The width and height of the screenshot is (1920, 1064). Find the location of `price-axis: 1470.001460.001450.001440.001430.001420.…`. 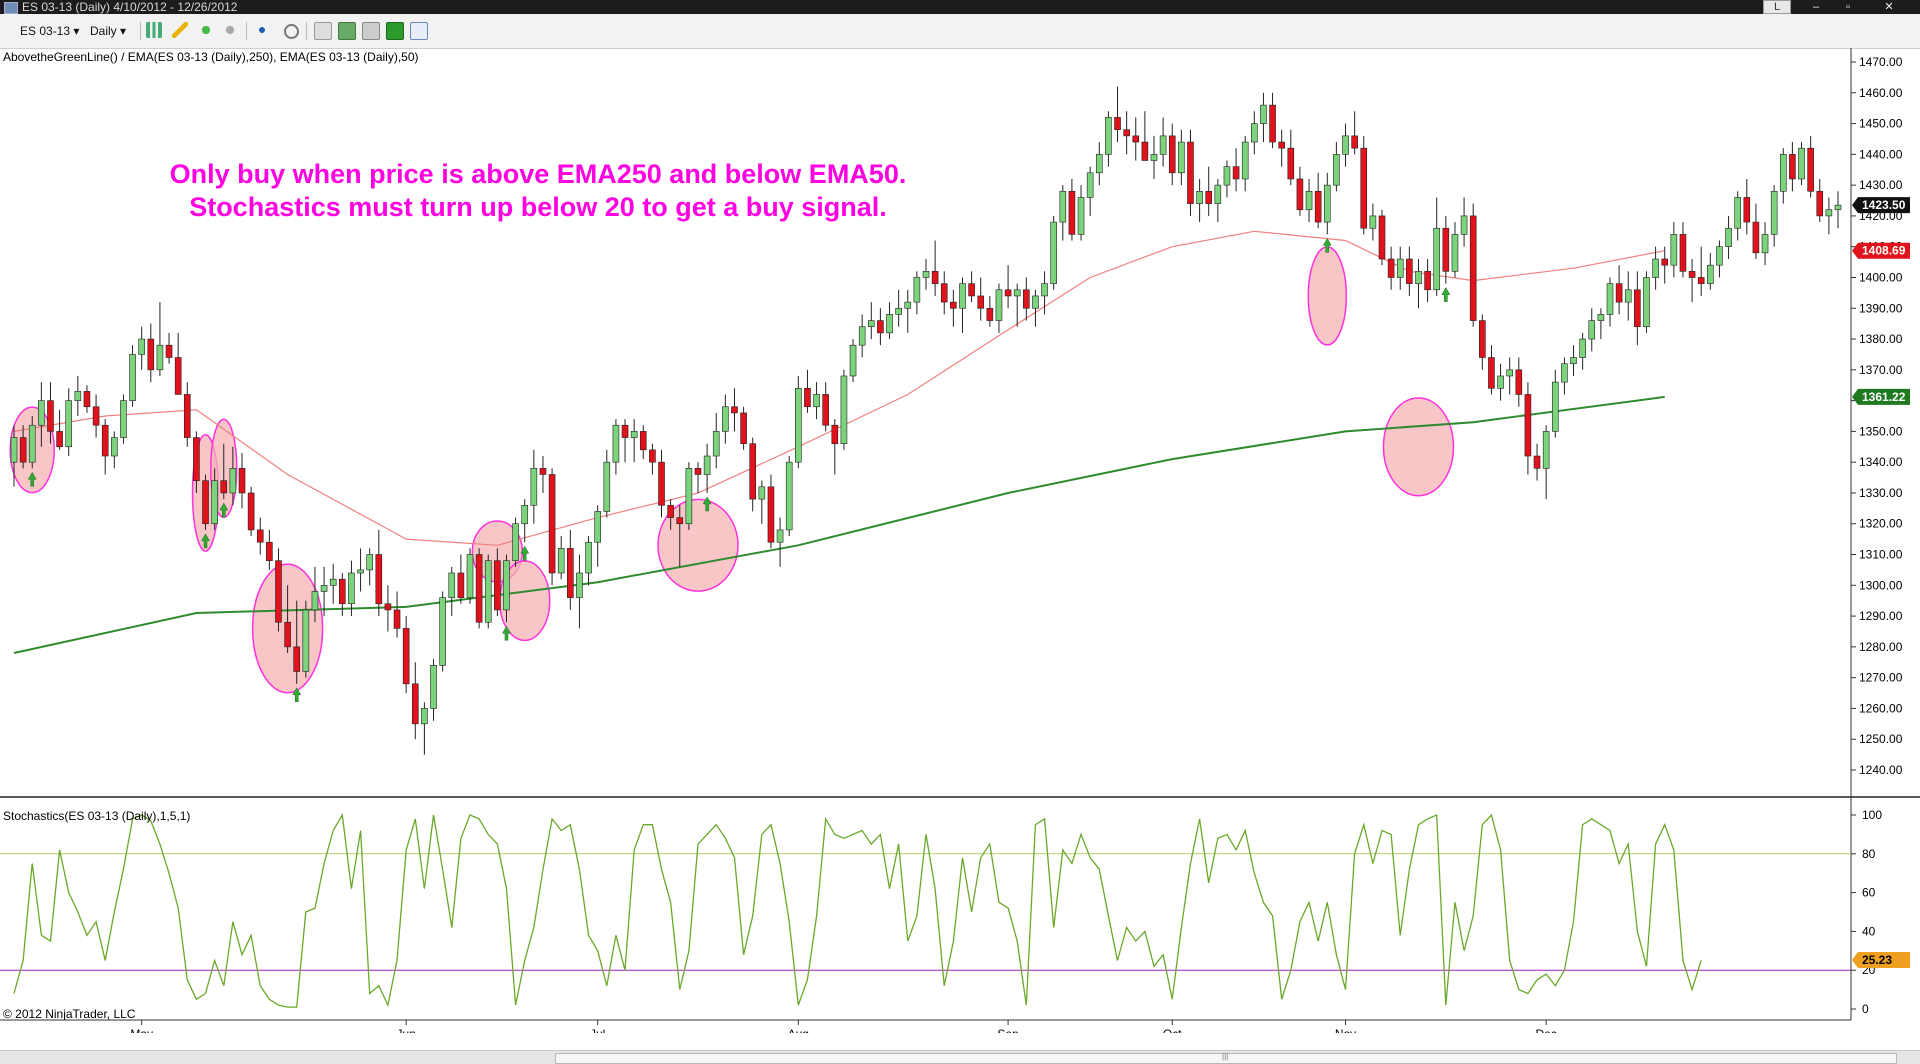

price-axis: 1470.001460.001450.001440.001430.001420.… is located at coordinates (1877, 416).